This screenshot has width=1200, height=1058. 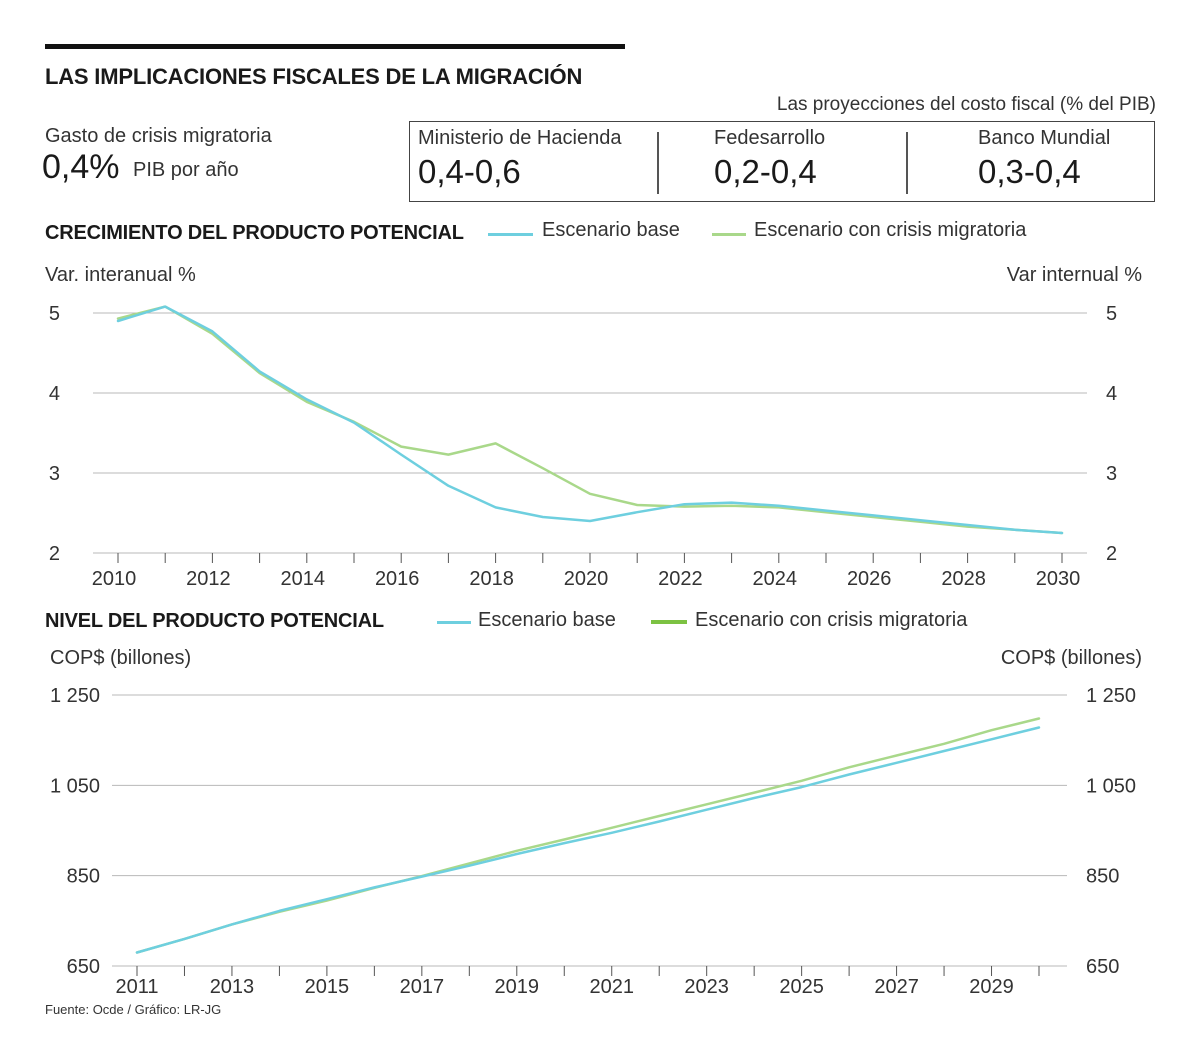 I want to click on y-tick-label-left: 5, so click(x=54, y=314).